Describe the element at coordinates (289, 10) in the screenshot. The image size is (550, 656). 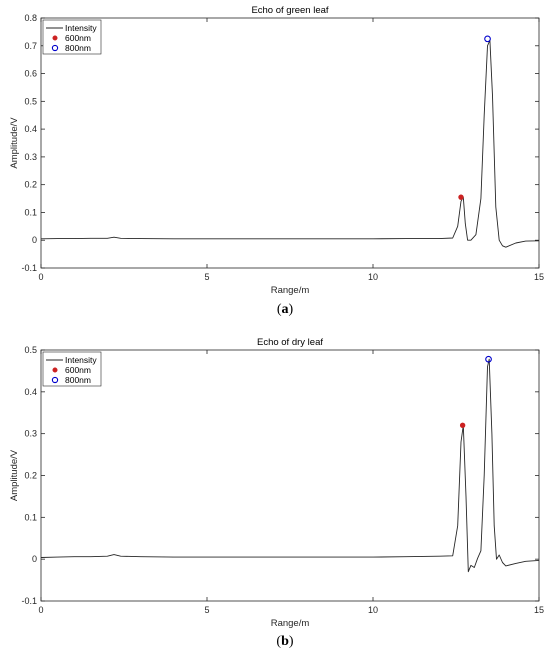
I see `chart-title: Echo of green leaf` at that location.